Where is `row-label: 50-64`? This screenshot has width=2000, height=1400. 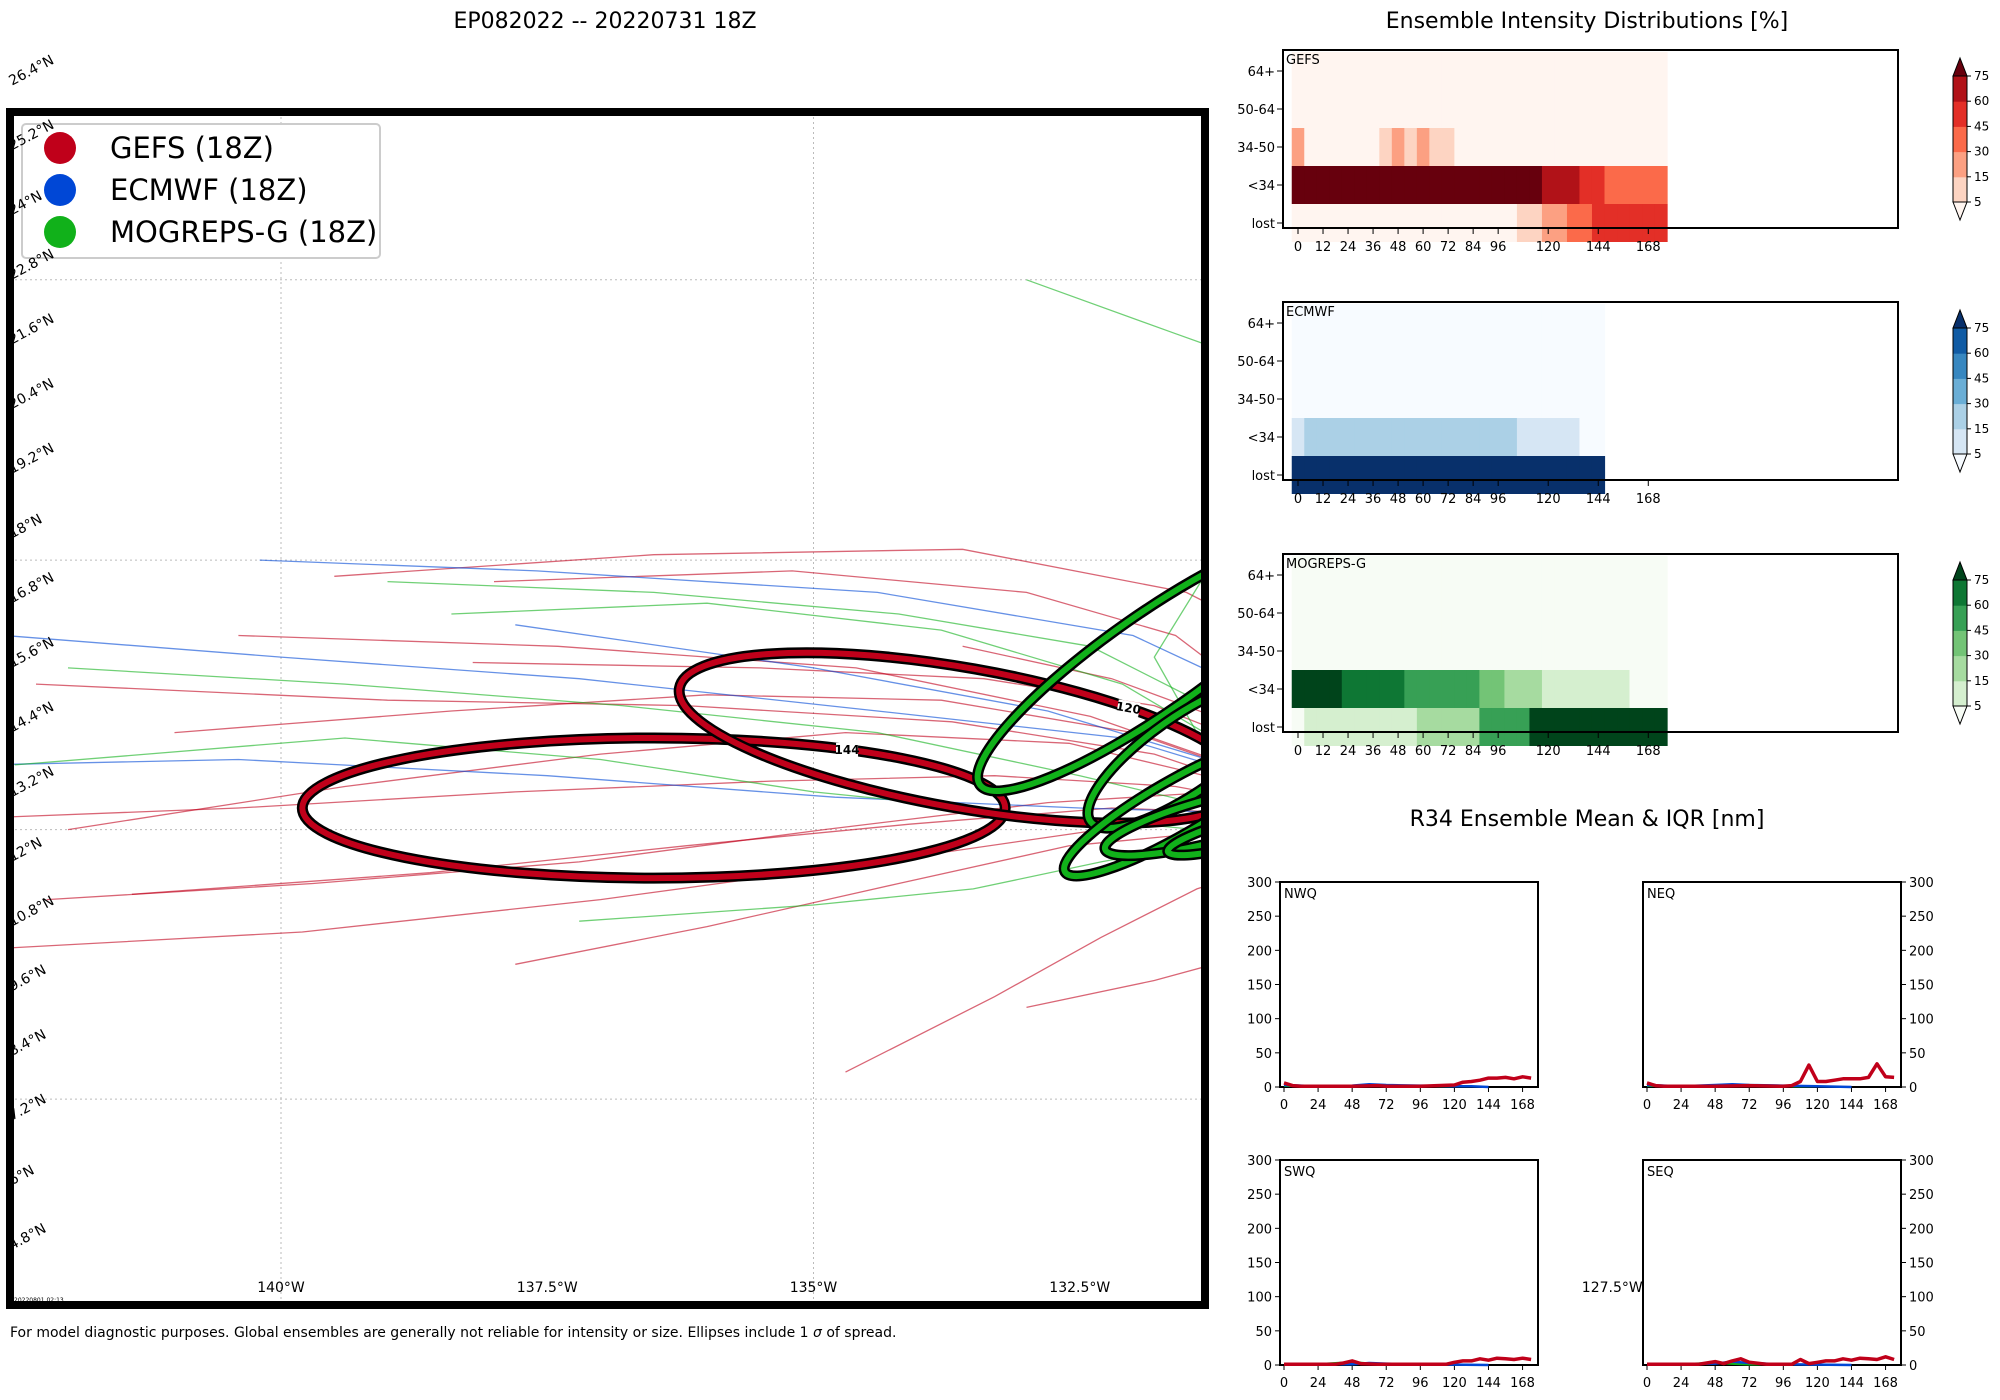
row-label: 50-64 is located at coordinates (1256, 110).